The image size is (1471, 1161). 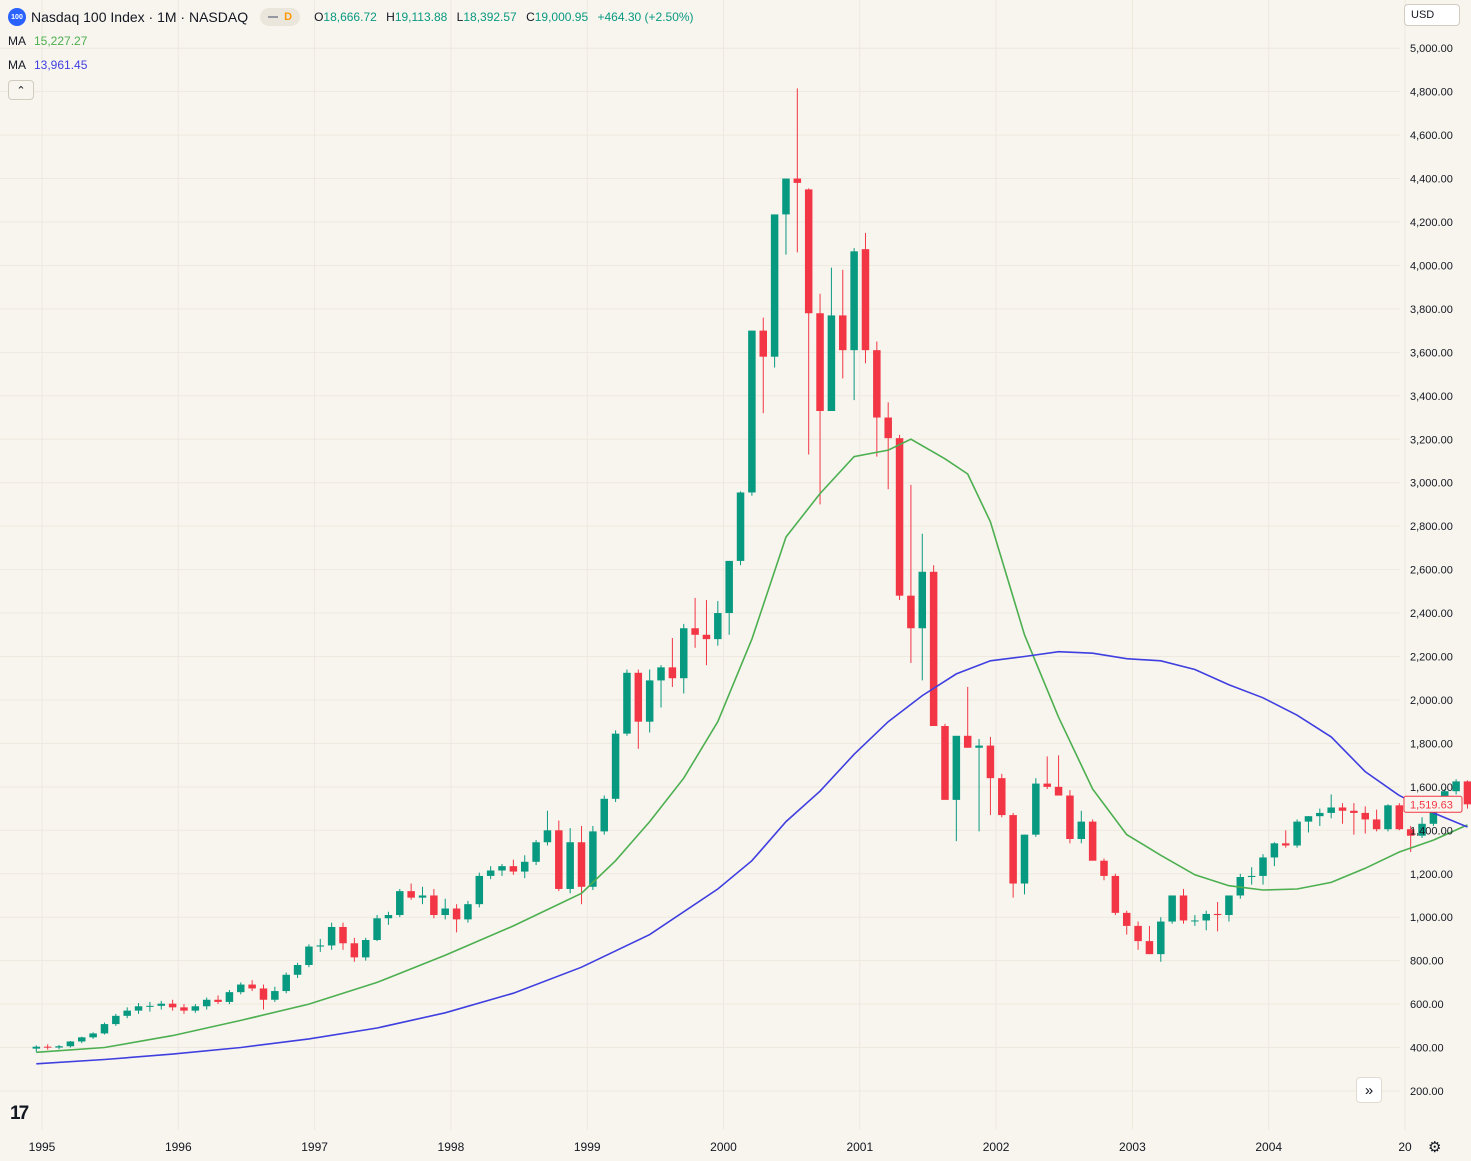 What do you see at coordinates (140, 17) in the screenshot?
I see `symbol-title: Nasdaq 100 Index · 1M · NASDAQ` at bounding box center [140, 17].